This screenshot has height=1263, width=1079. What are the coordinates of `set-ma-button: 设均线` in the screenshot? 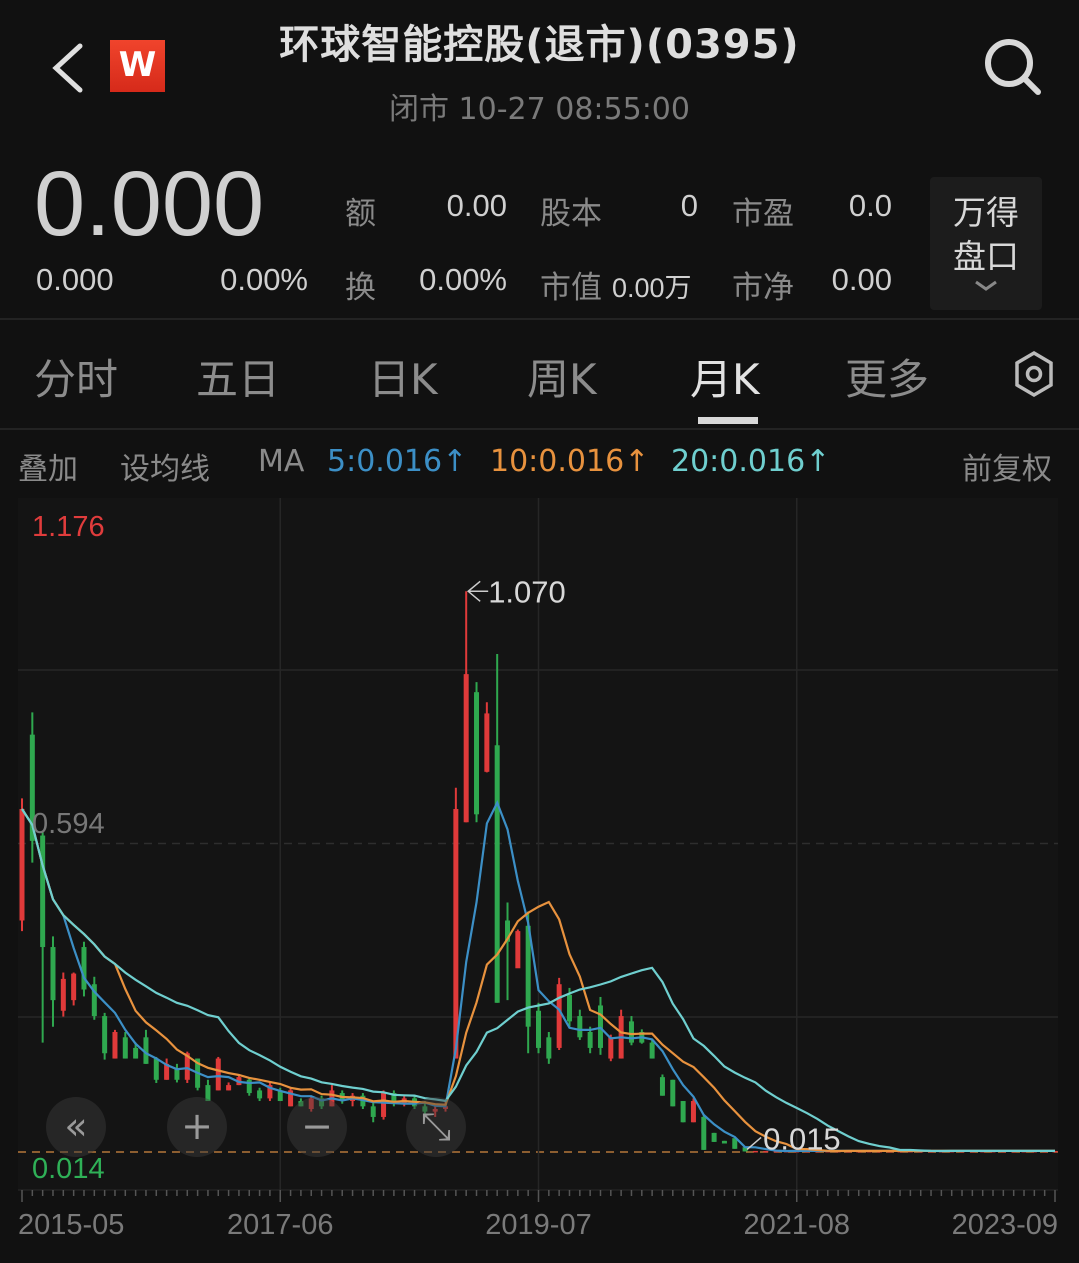 It's located at (165, 469).